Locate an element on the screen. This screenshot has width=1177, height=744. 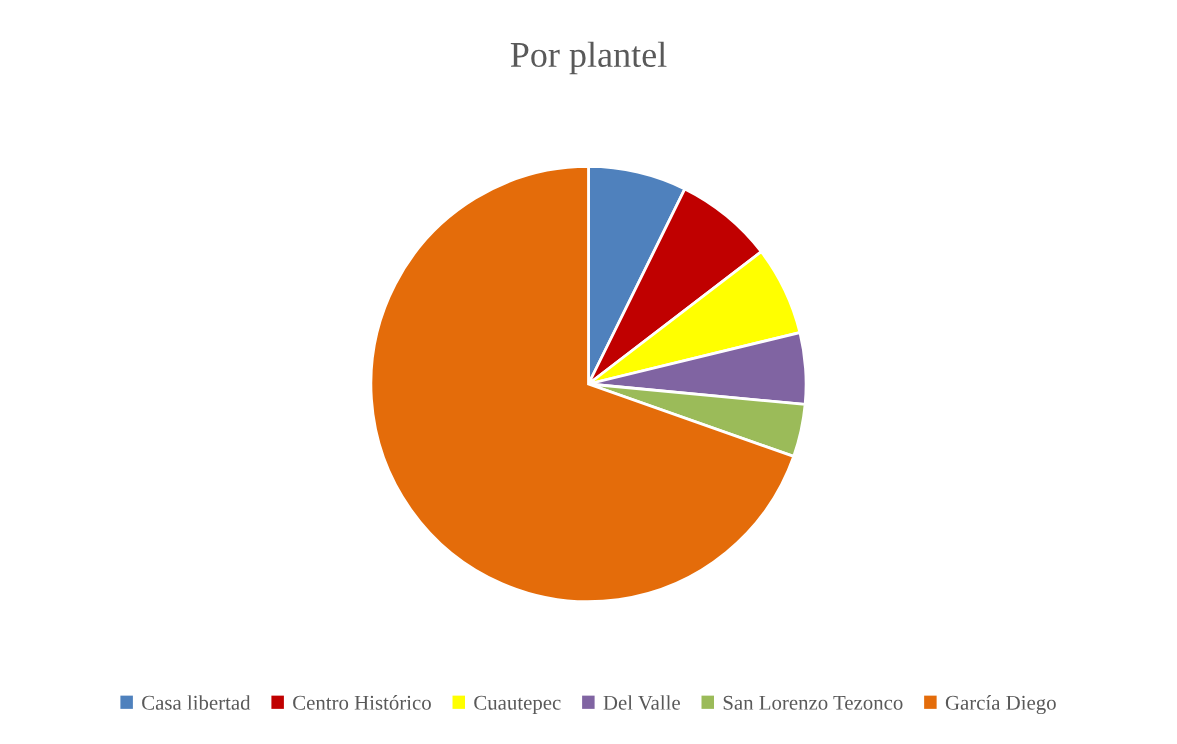
legend-label: García Diego is located at coordinates (1000, 705).